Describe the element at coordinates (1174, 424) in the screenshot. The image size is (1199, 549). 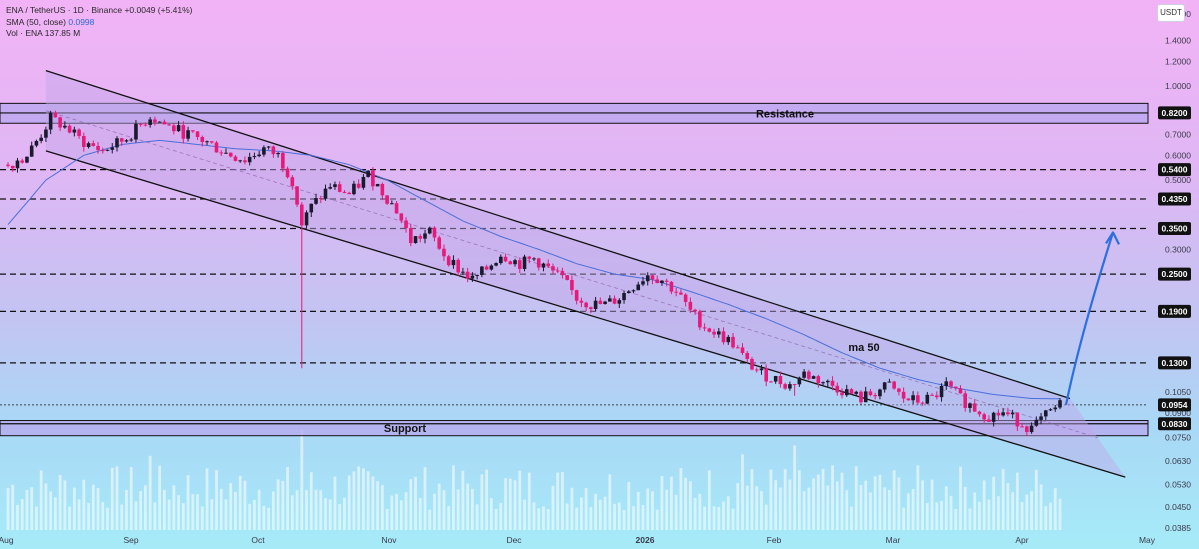
I see `price-badge-0.0830: 0.0830` at that location.